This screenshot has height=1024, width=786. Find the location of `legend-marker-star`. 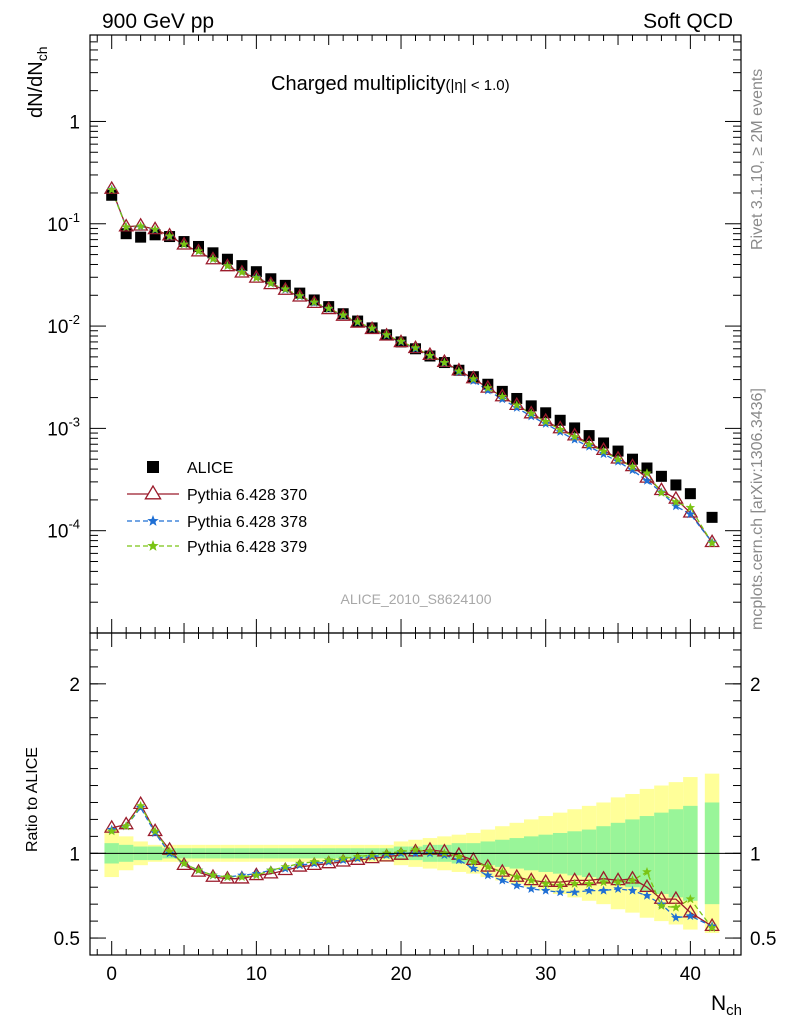

legend-marker-star is located at coordinates (153, 520).